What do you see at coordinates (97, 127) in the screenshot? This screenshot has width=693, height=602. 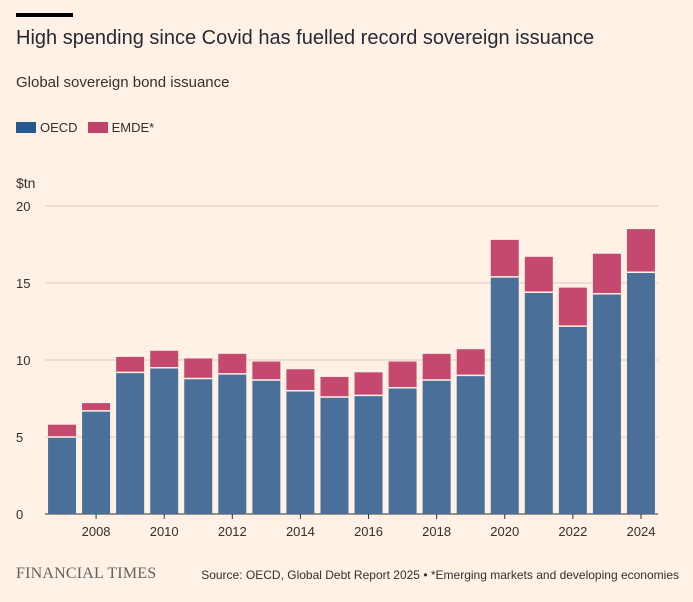 I see `legend-swatch-emde` at bounding box center [97, 127].